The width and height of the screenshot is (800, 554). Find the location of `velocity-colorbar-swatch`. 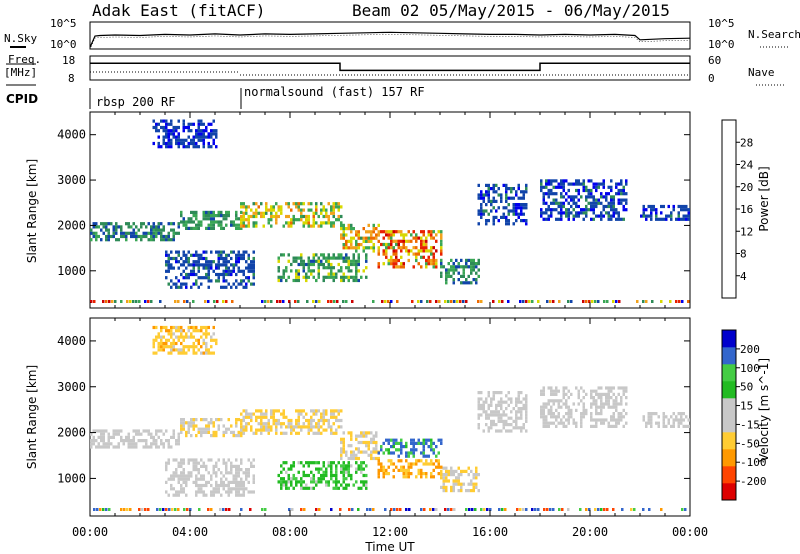

velocity-colorbar-swatch is located at coordinates (729, 373).